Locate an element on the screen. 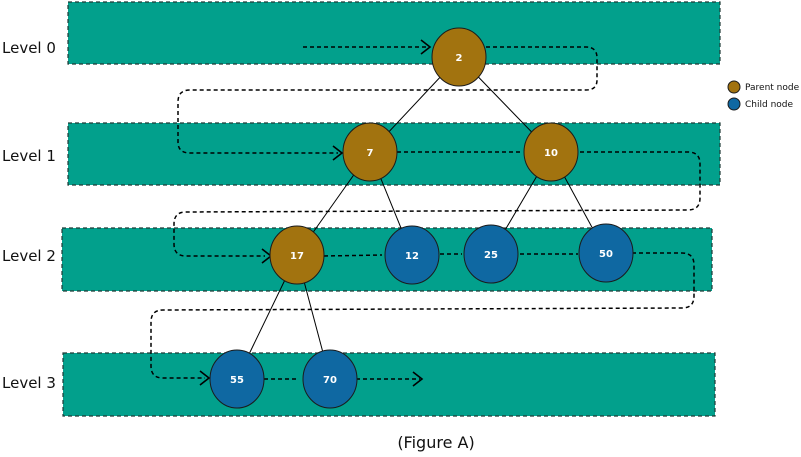 This screenshot has width=801, height=457. node-value-55: 55 is located at coordinates (237, 380).